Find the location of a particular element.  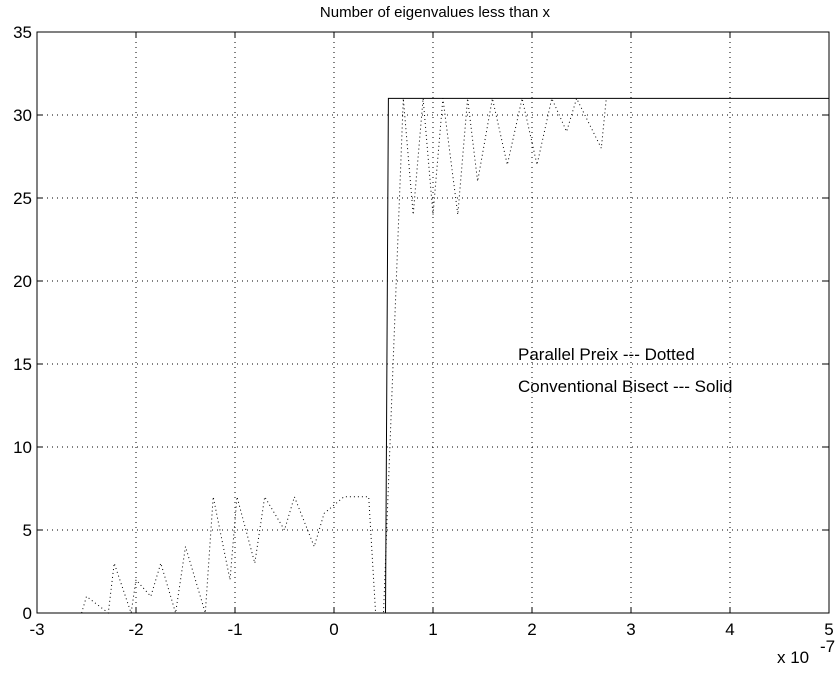

legend-annotation-dotted: Parallel Preix --- Dotted is located at coordinates (606, 354).